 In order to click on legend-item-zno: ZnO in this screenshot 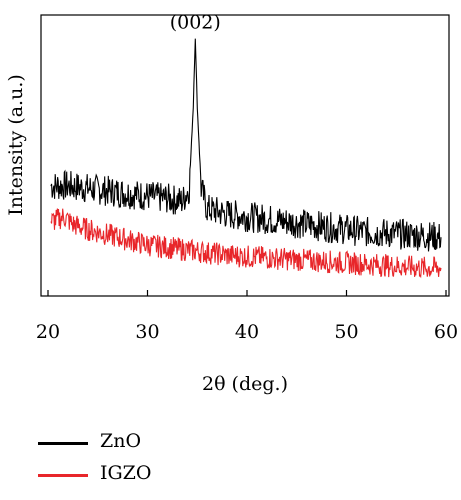, I will do `click(138, 444)`.